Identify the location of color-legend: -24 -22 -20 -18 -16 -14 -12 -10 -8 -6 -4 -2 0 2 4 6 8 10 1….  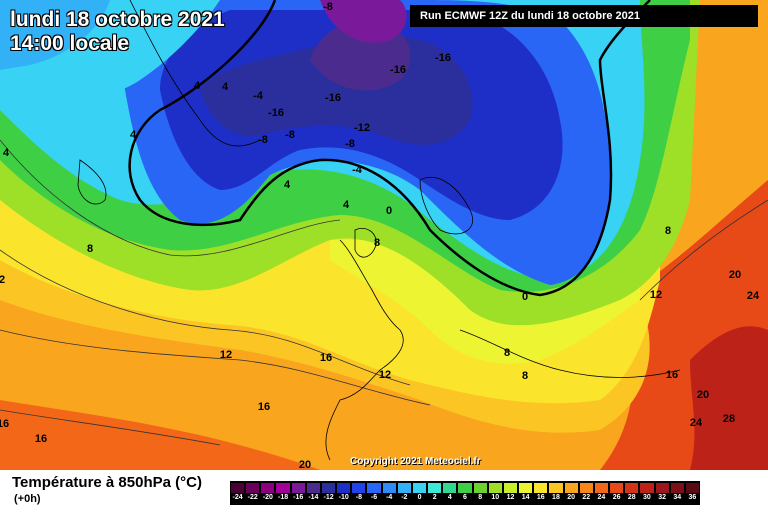
(465, 493).